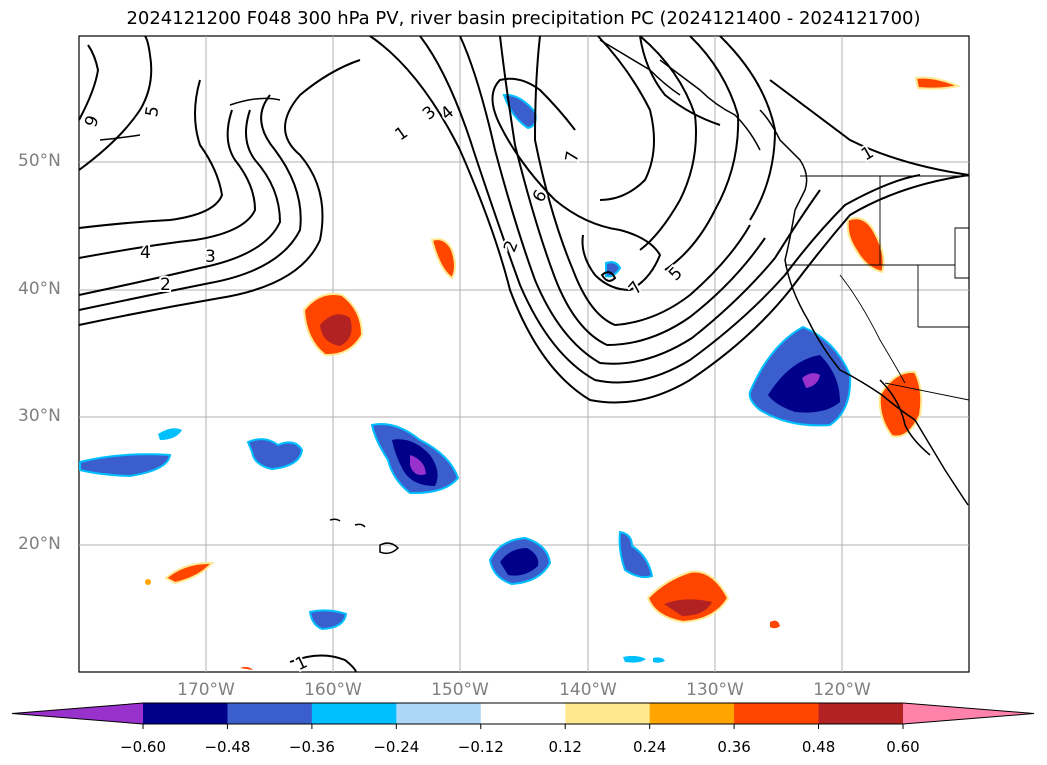 The width and height of the screenshot is (1047, 765). What do you see at coordinates (480, 747) in the screenshot?
I see `colorbar-tick-label: −0.12` at bounding box center [480, 747].